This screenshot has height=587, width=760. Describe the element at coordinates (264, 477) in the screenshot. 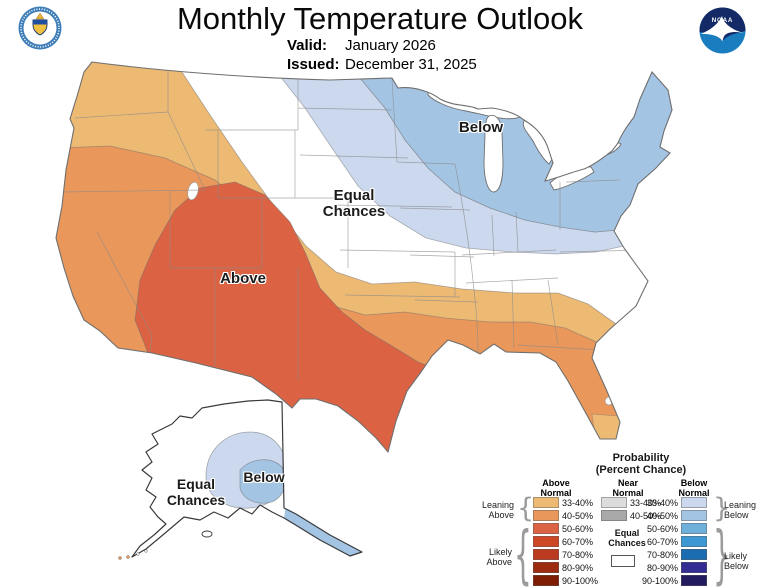

I see `alaska-label-below: Below` at that location.